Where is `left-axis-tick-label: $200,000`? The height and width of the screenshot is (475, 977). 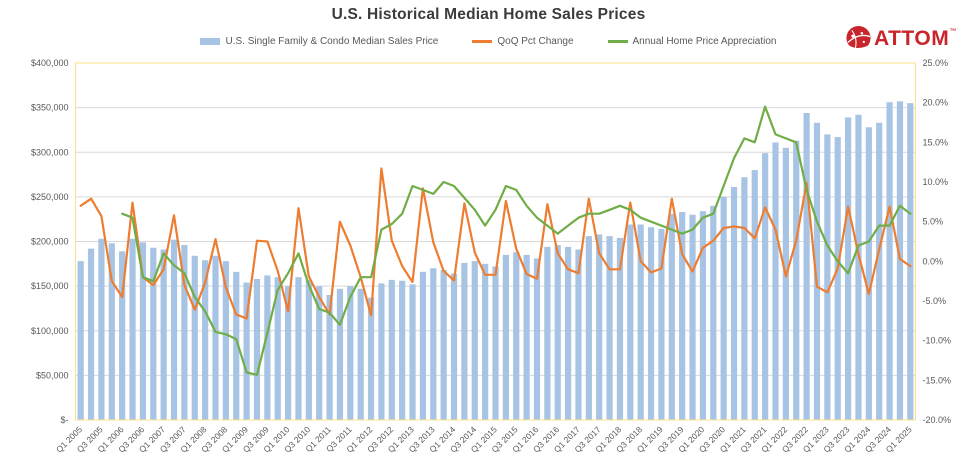
left-axis-tick-label: $200,000 is located at coordinates (50, 242).